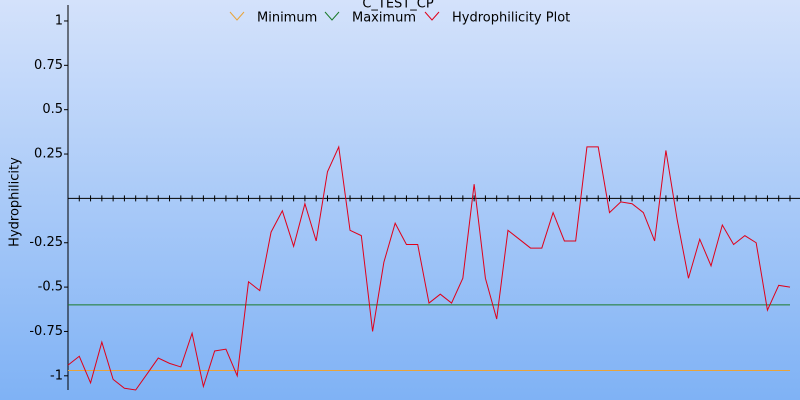 This screenshot has height=400, width=800. Describe the element at coordinates (59, 20) in the screenshot. I see `y-tick-label: 1` at that location.